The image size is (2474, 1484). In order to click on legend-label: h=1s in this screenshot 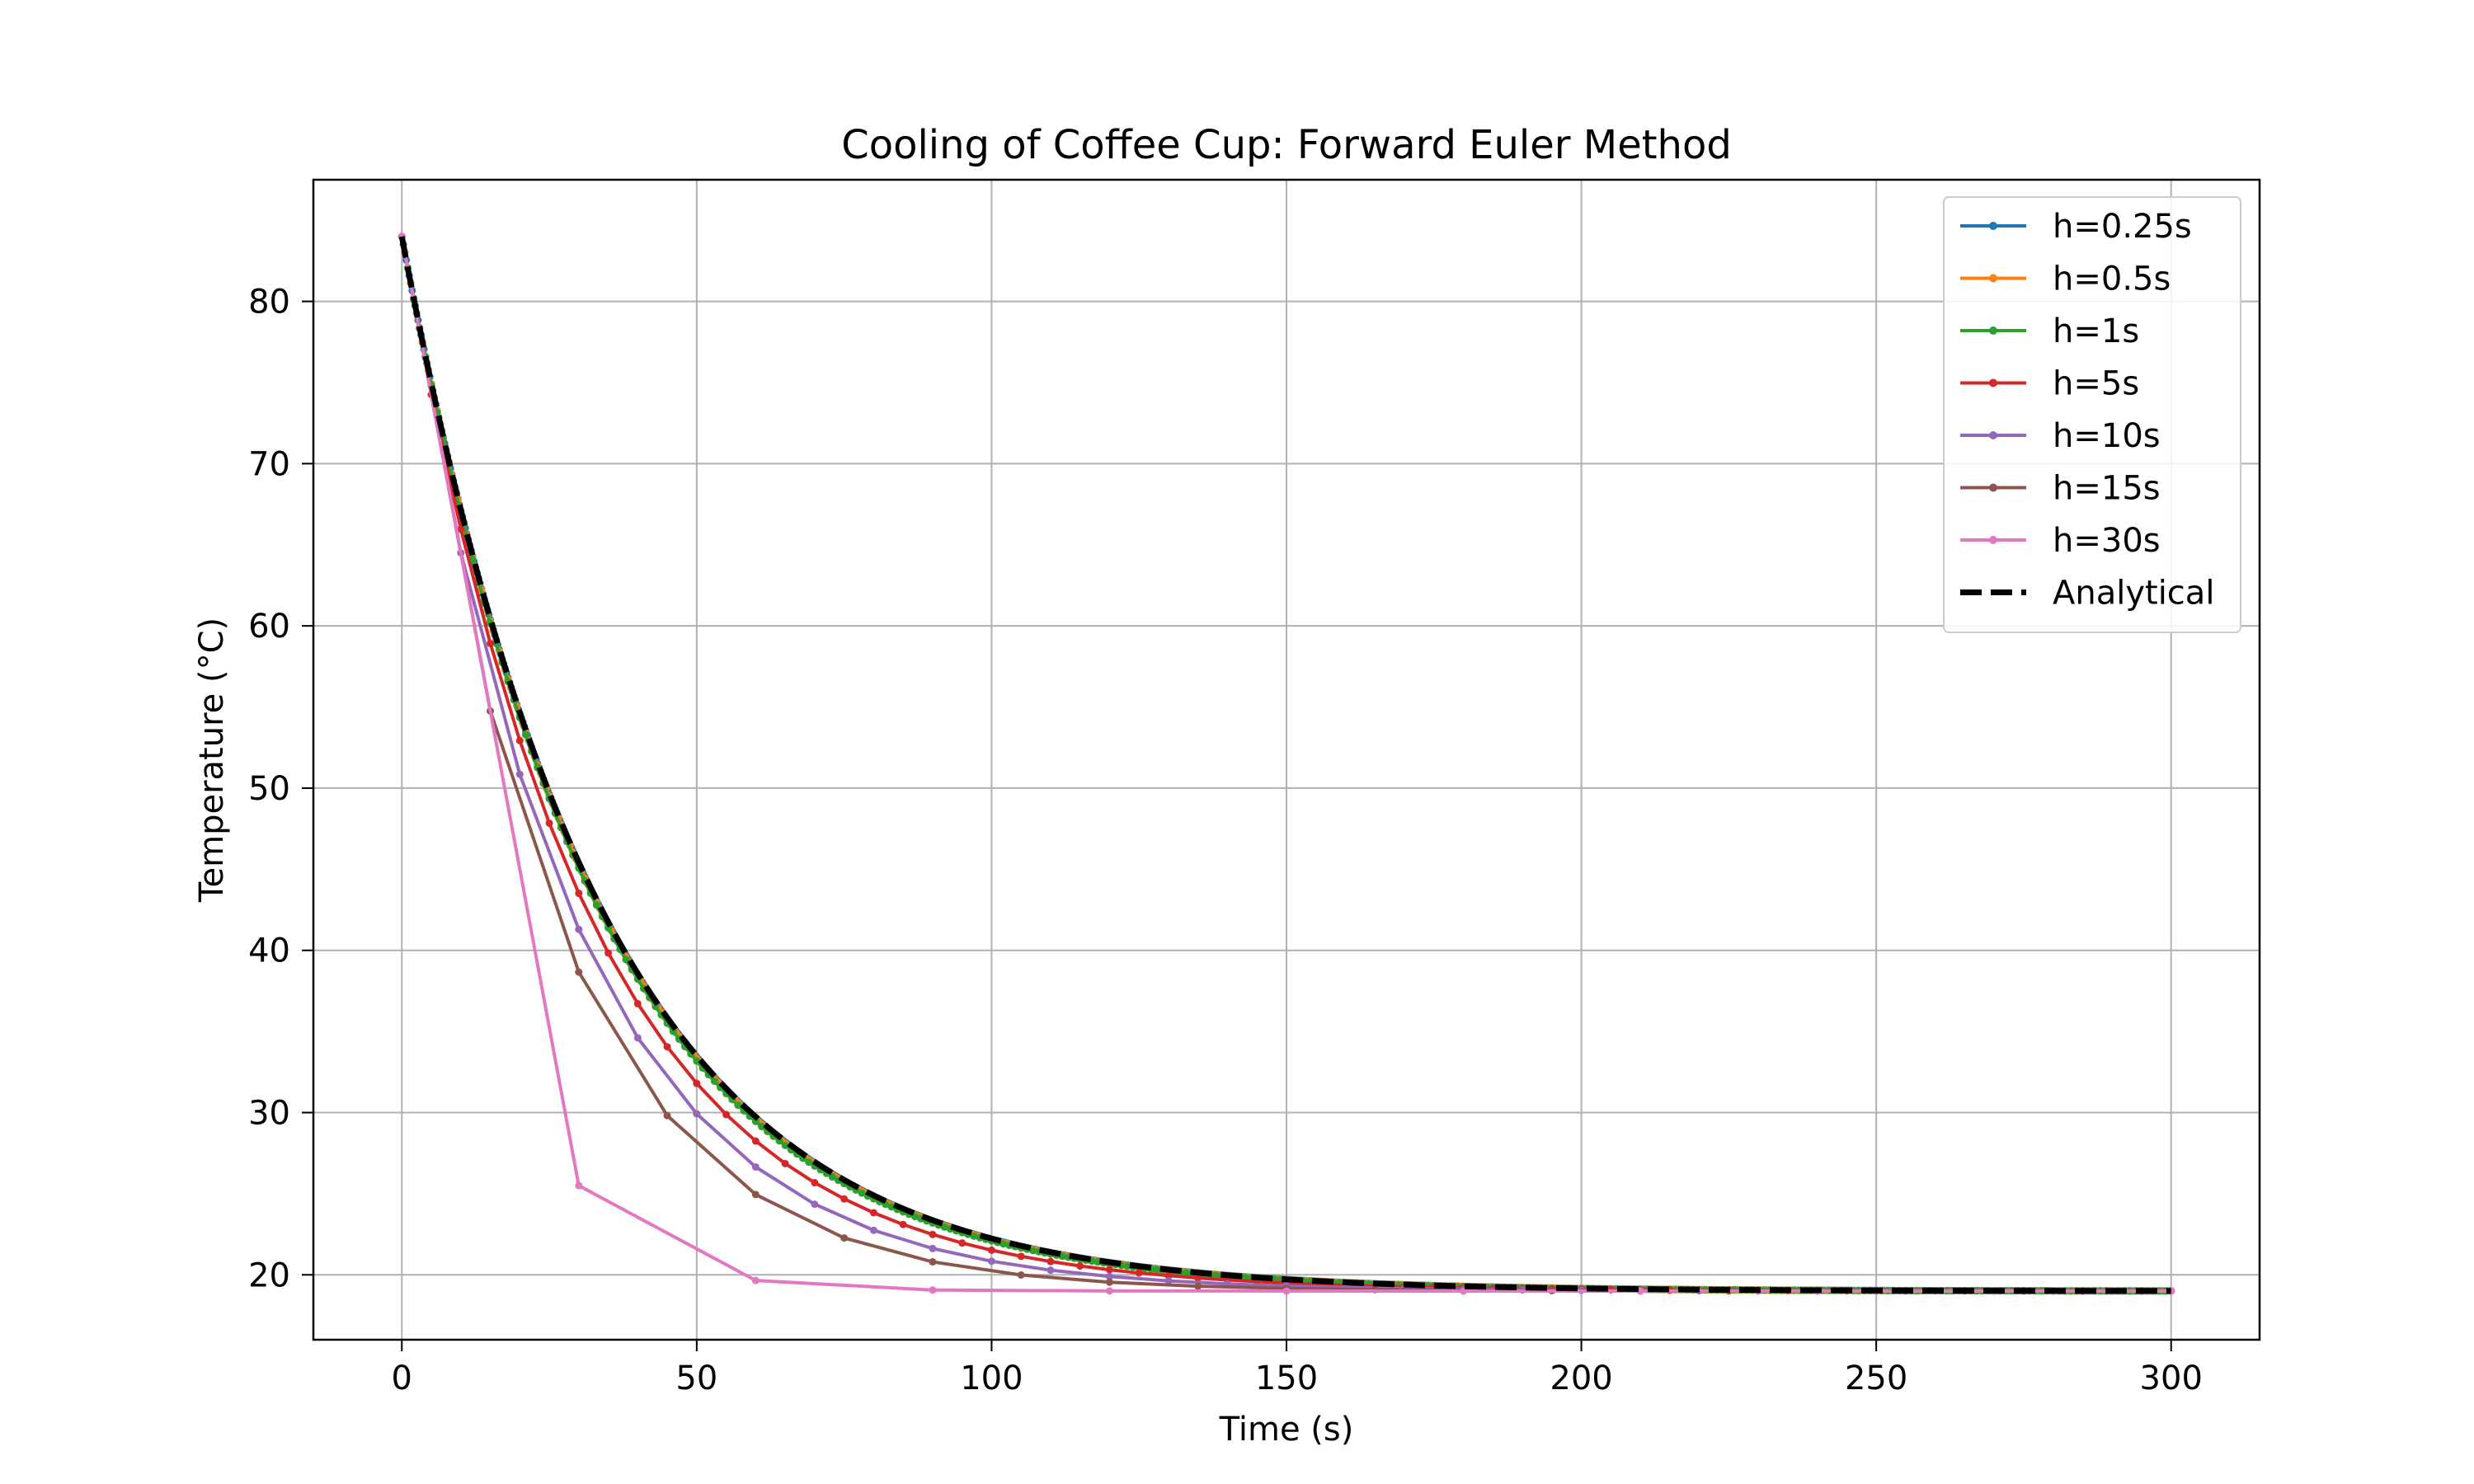, I will do `click(2096, 331)`.